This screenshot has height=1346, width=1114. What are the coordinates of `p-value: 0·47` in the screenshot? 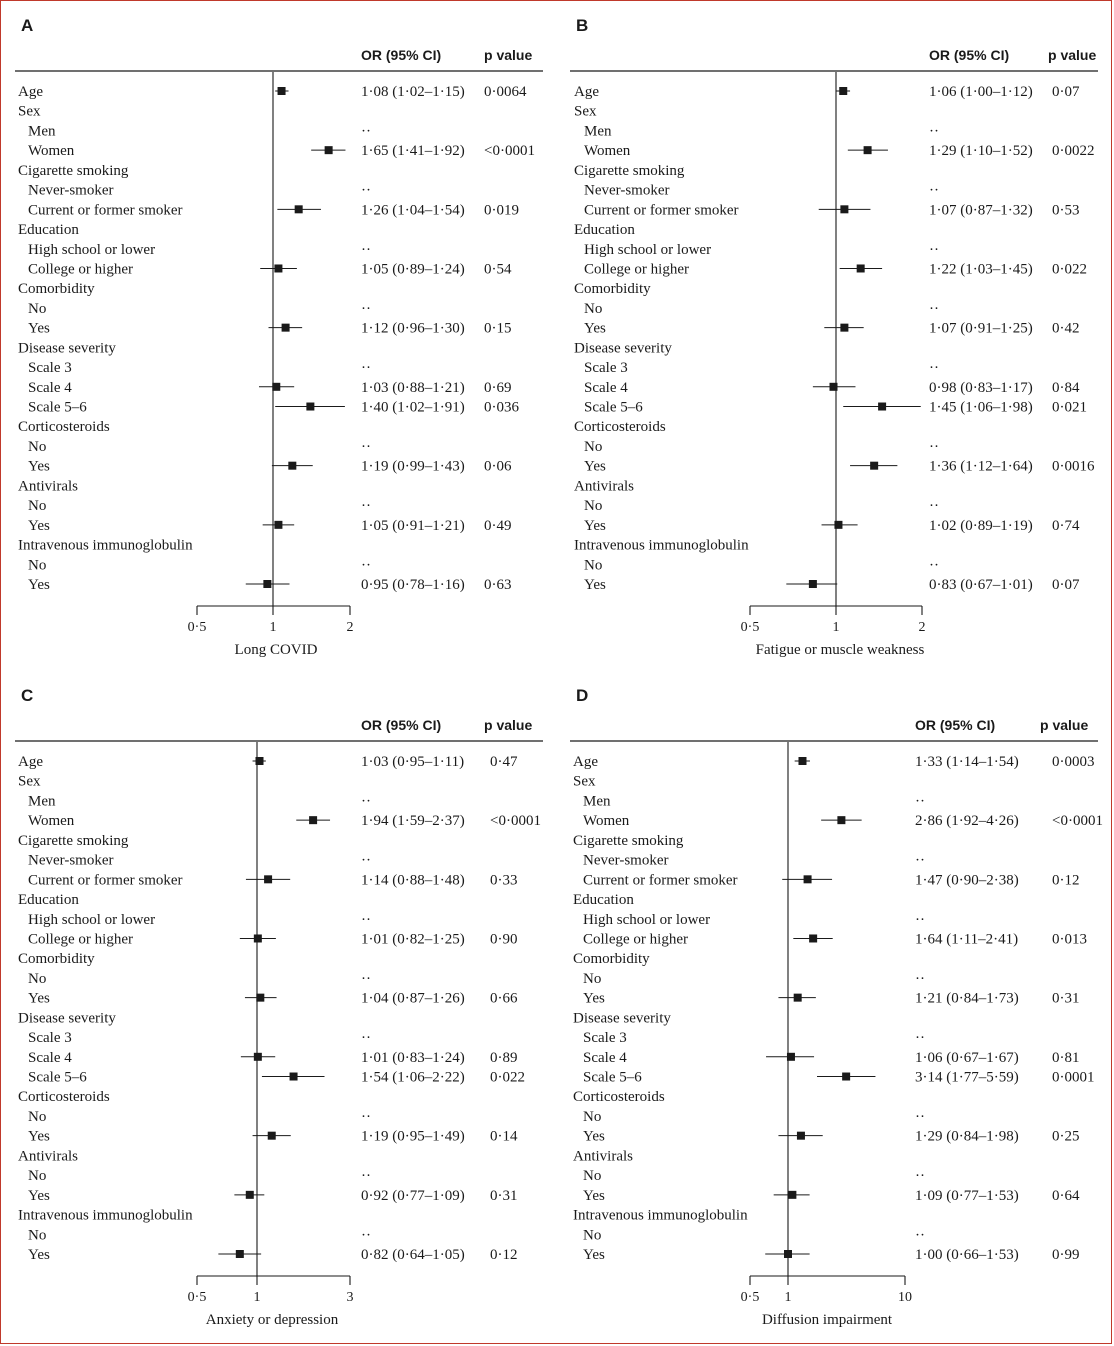 It's located at (504, 762).